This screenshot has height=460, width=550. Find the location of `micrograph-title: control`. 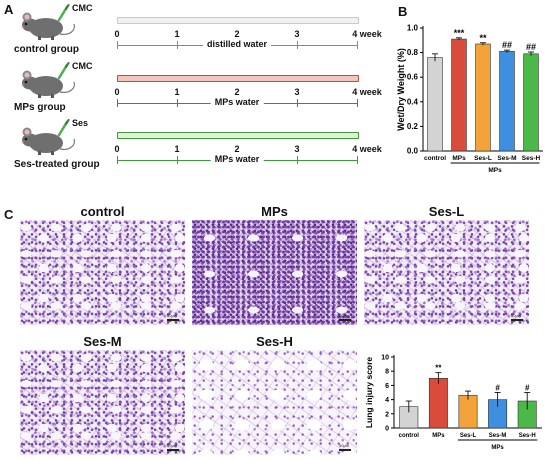

micrograph-title: control is located at coordinates (102, 211).